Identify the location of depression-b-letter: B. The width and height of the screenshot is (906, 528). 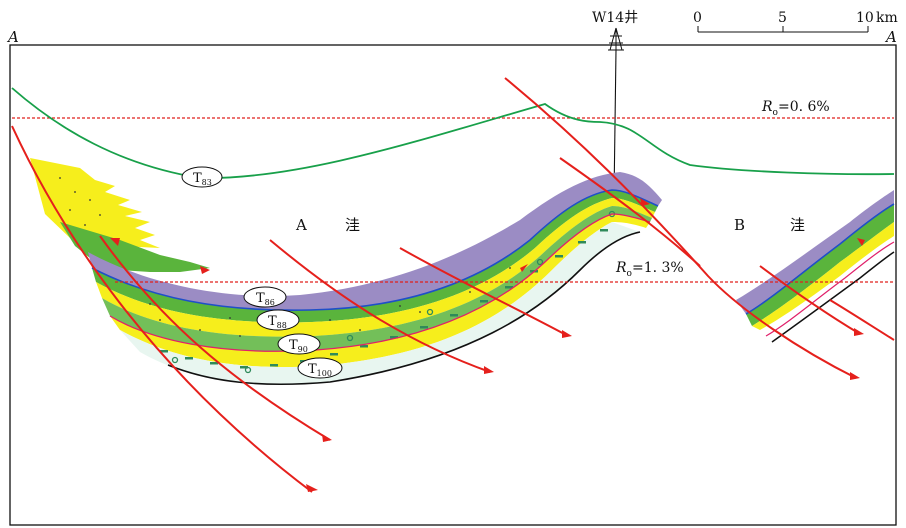
(739, 225).